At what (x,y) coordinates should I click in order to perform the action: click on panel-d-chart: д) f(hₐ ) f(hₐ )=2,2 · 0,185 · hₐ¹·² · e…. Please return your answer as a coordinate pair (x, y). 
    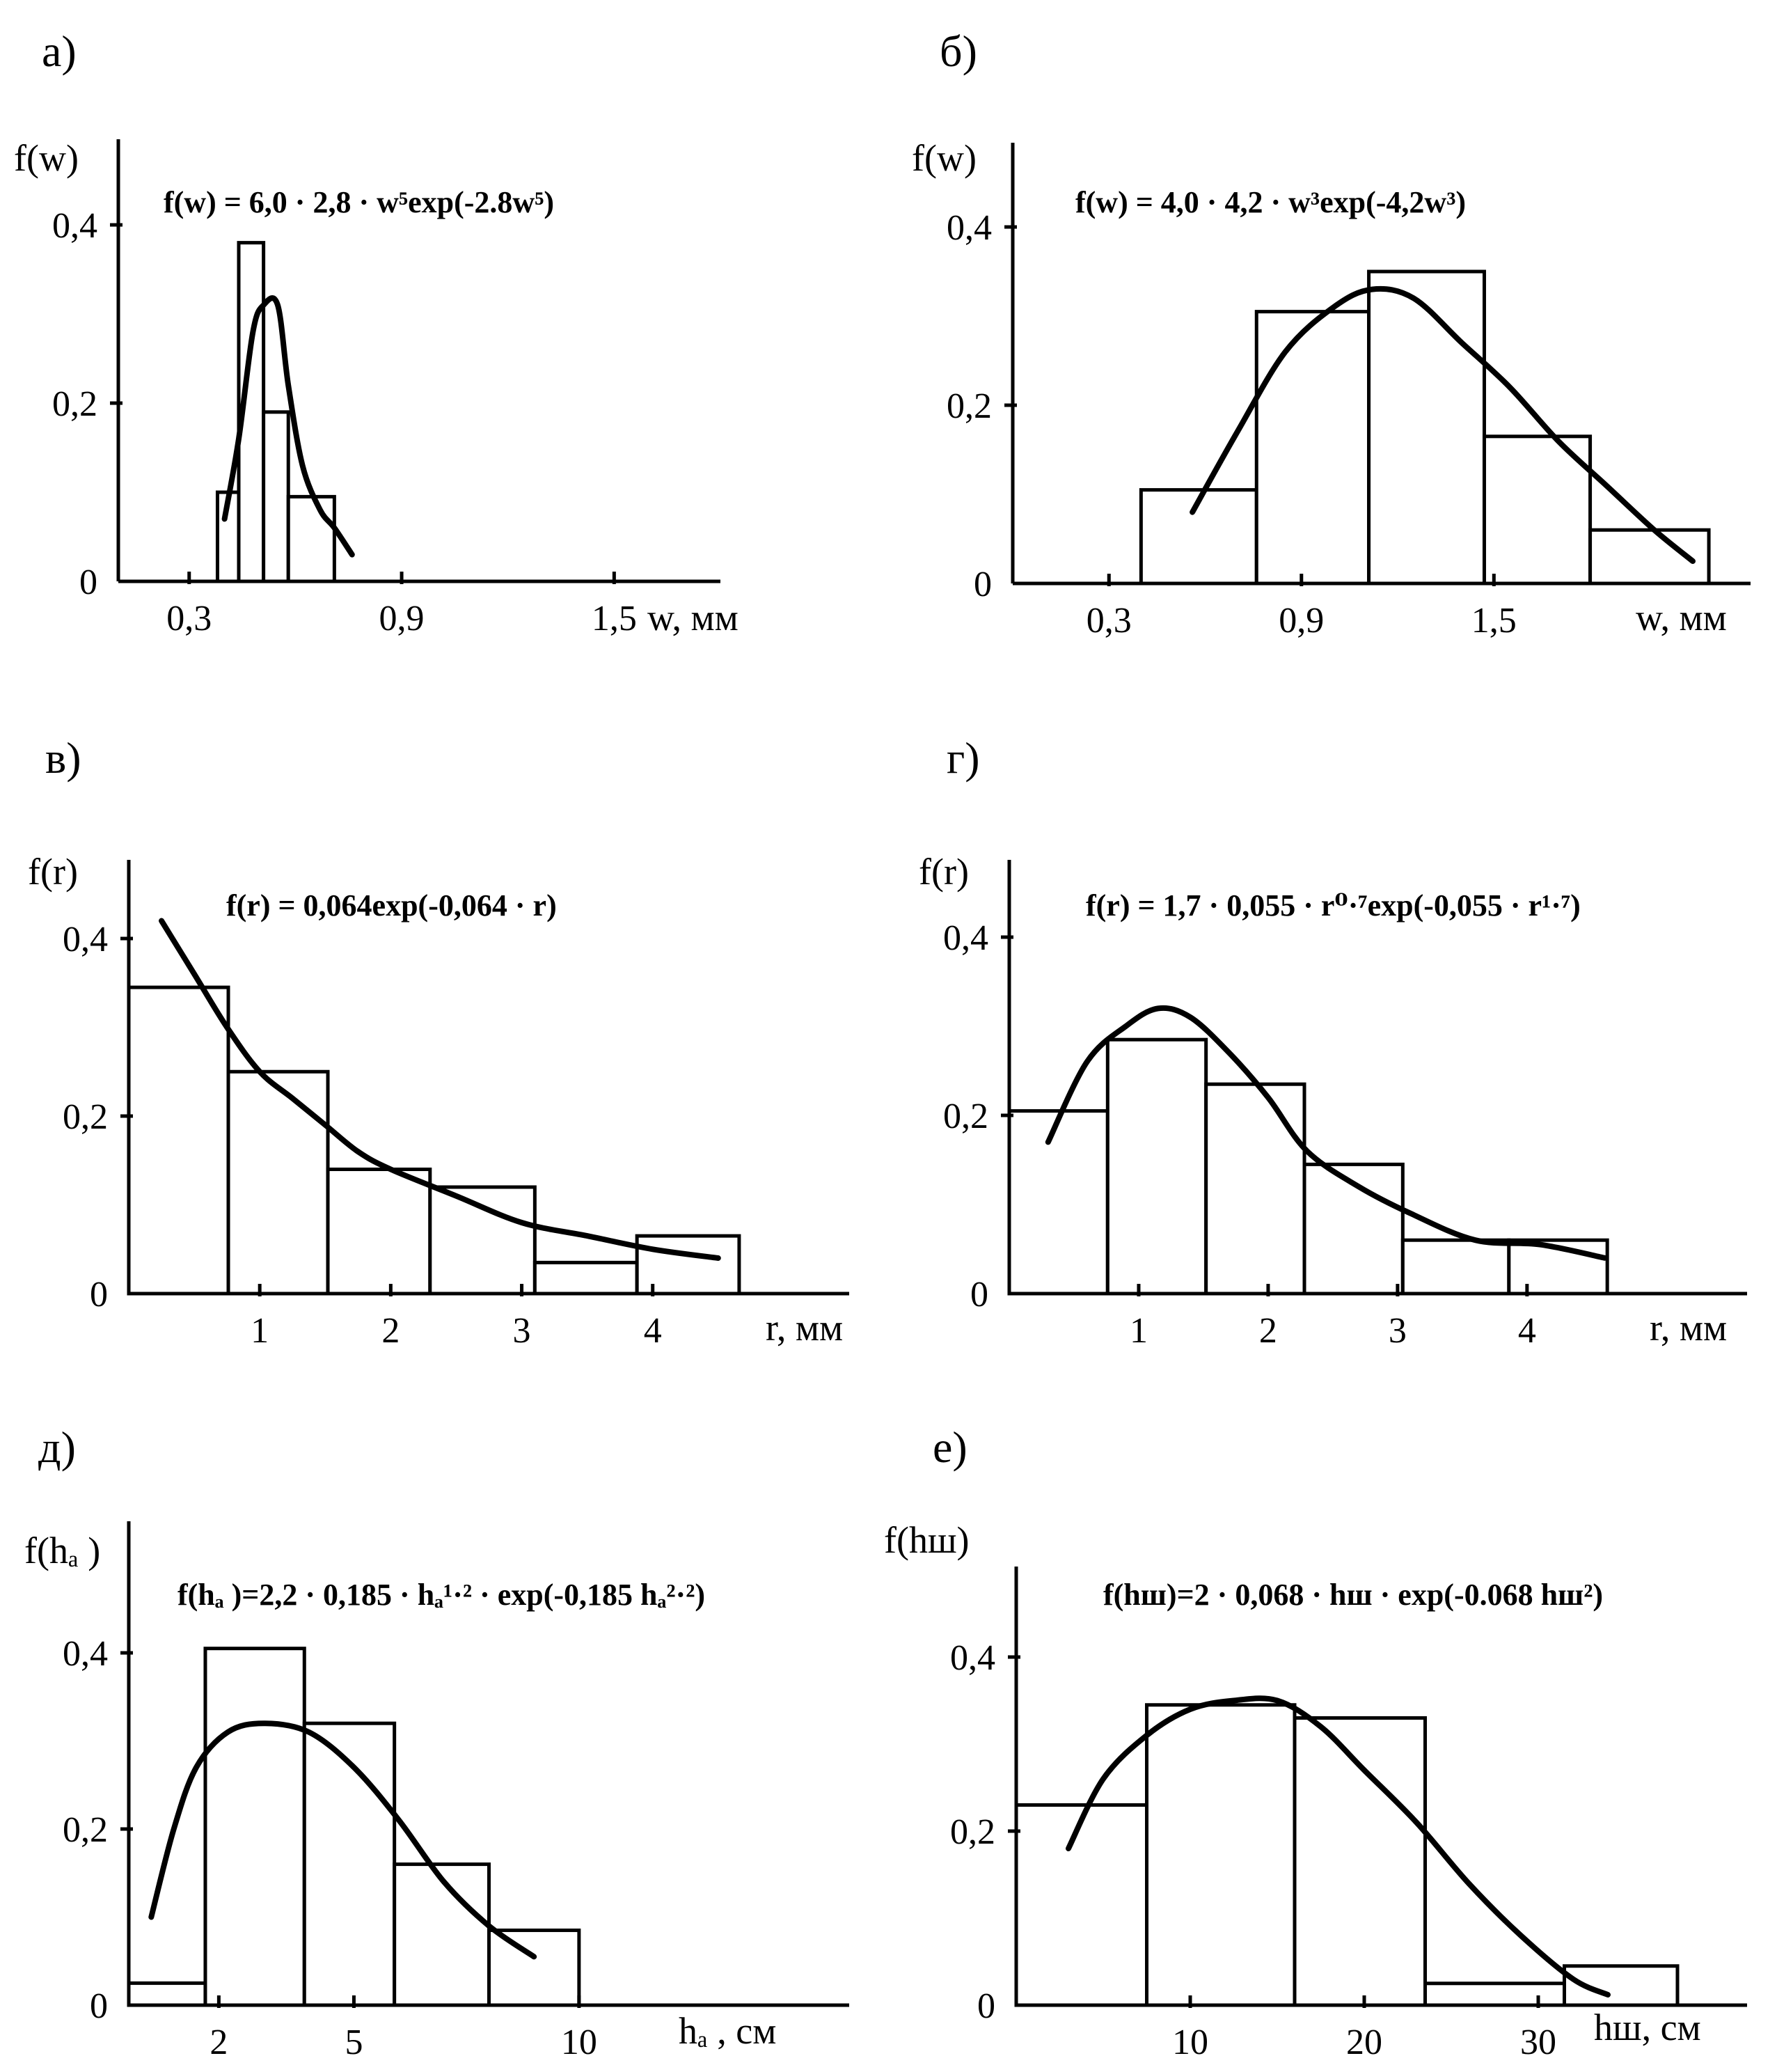
    Looking at the image, I should click on (437, 1742).